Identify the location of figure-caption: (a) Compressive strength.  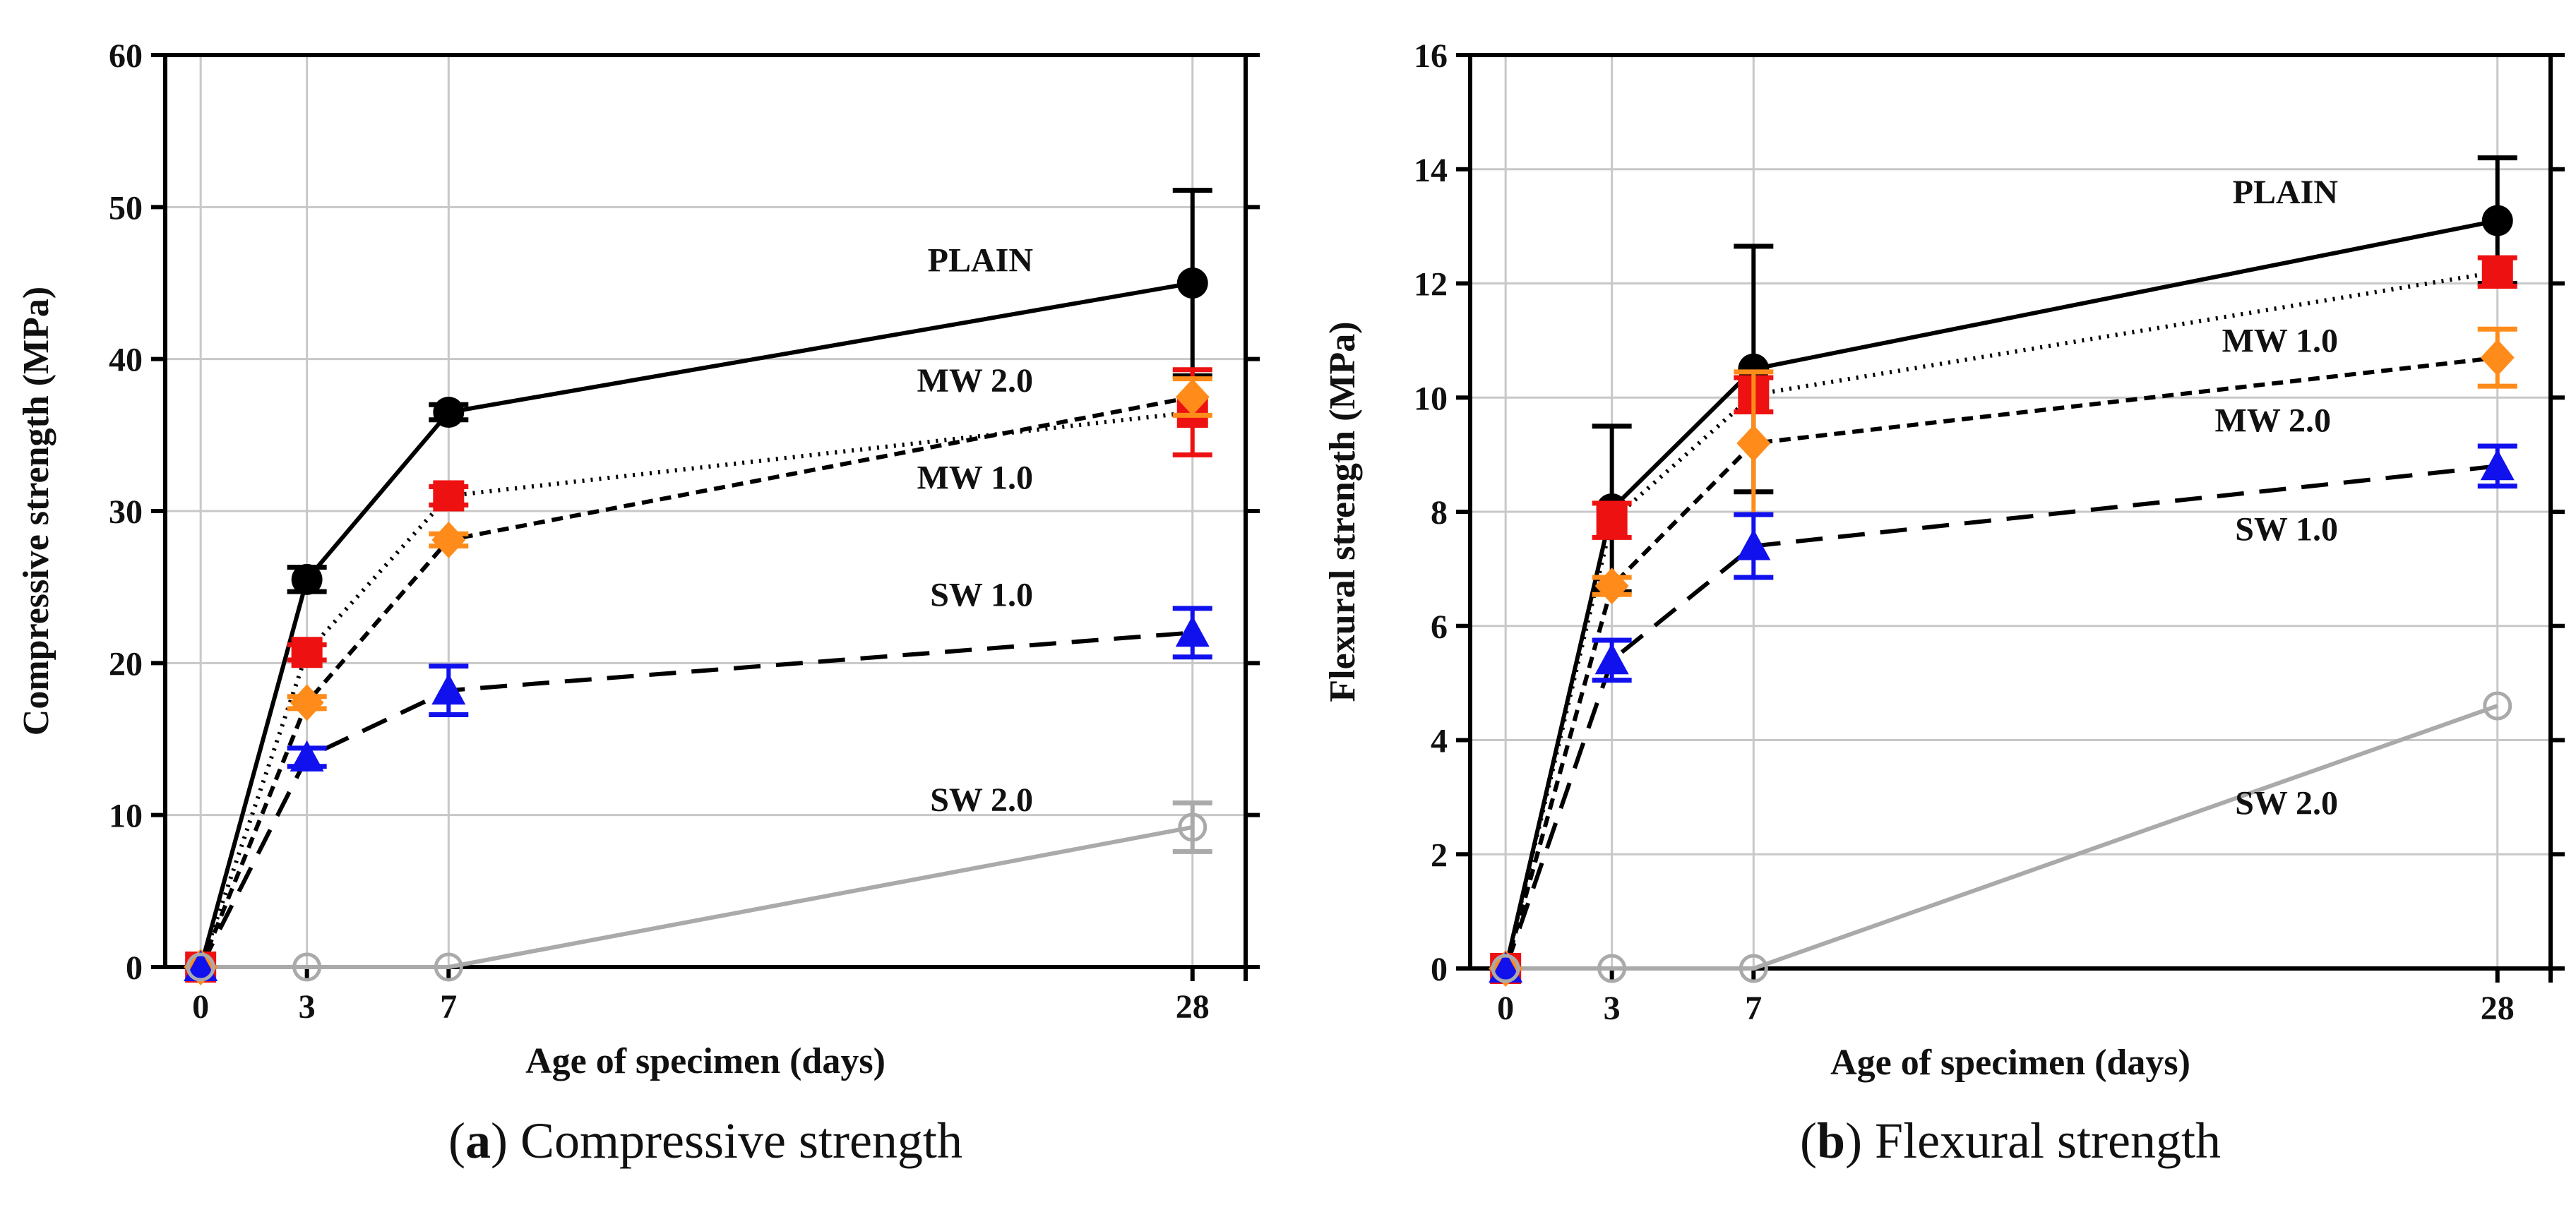
(705, 1141).